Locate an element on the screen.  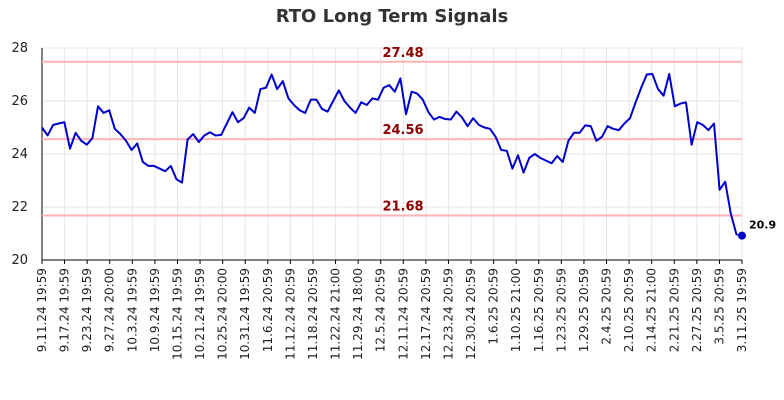
x-tick-label: 10.21.24 19:59 is located at coordinates (200, 314).